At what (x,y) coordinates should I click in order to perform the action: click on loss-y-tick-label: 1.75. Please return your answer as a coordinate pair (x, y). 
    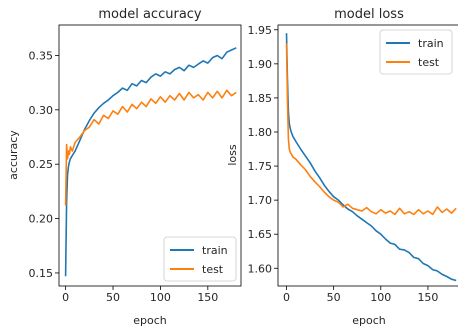
    Looking at the image, I should click on (260, 166).